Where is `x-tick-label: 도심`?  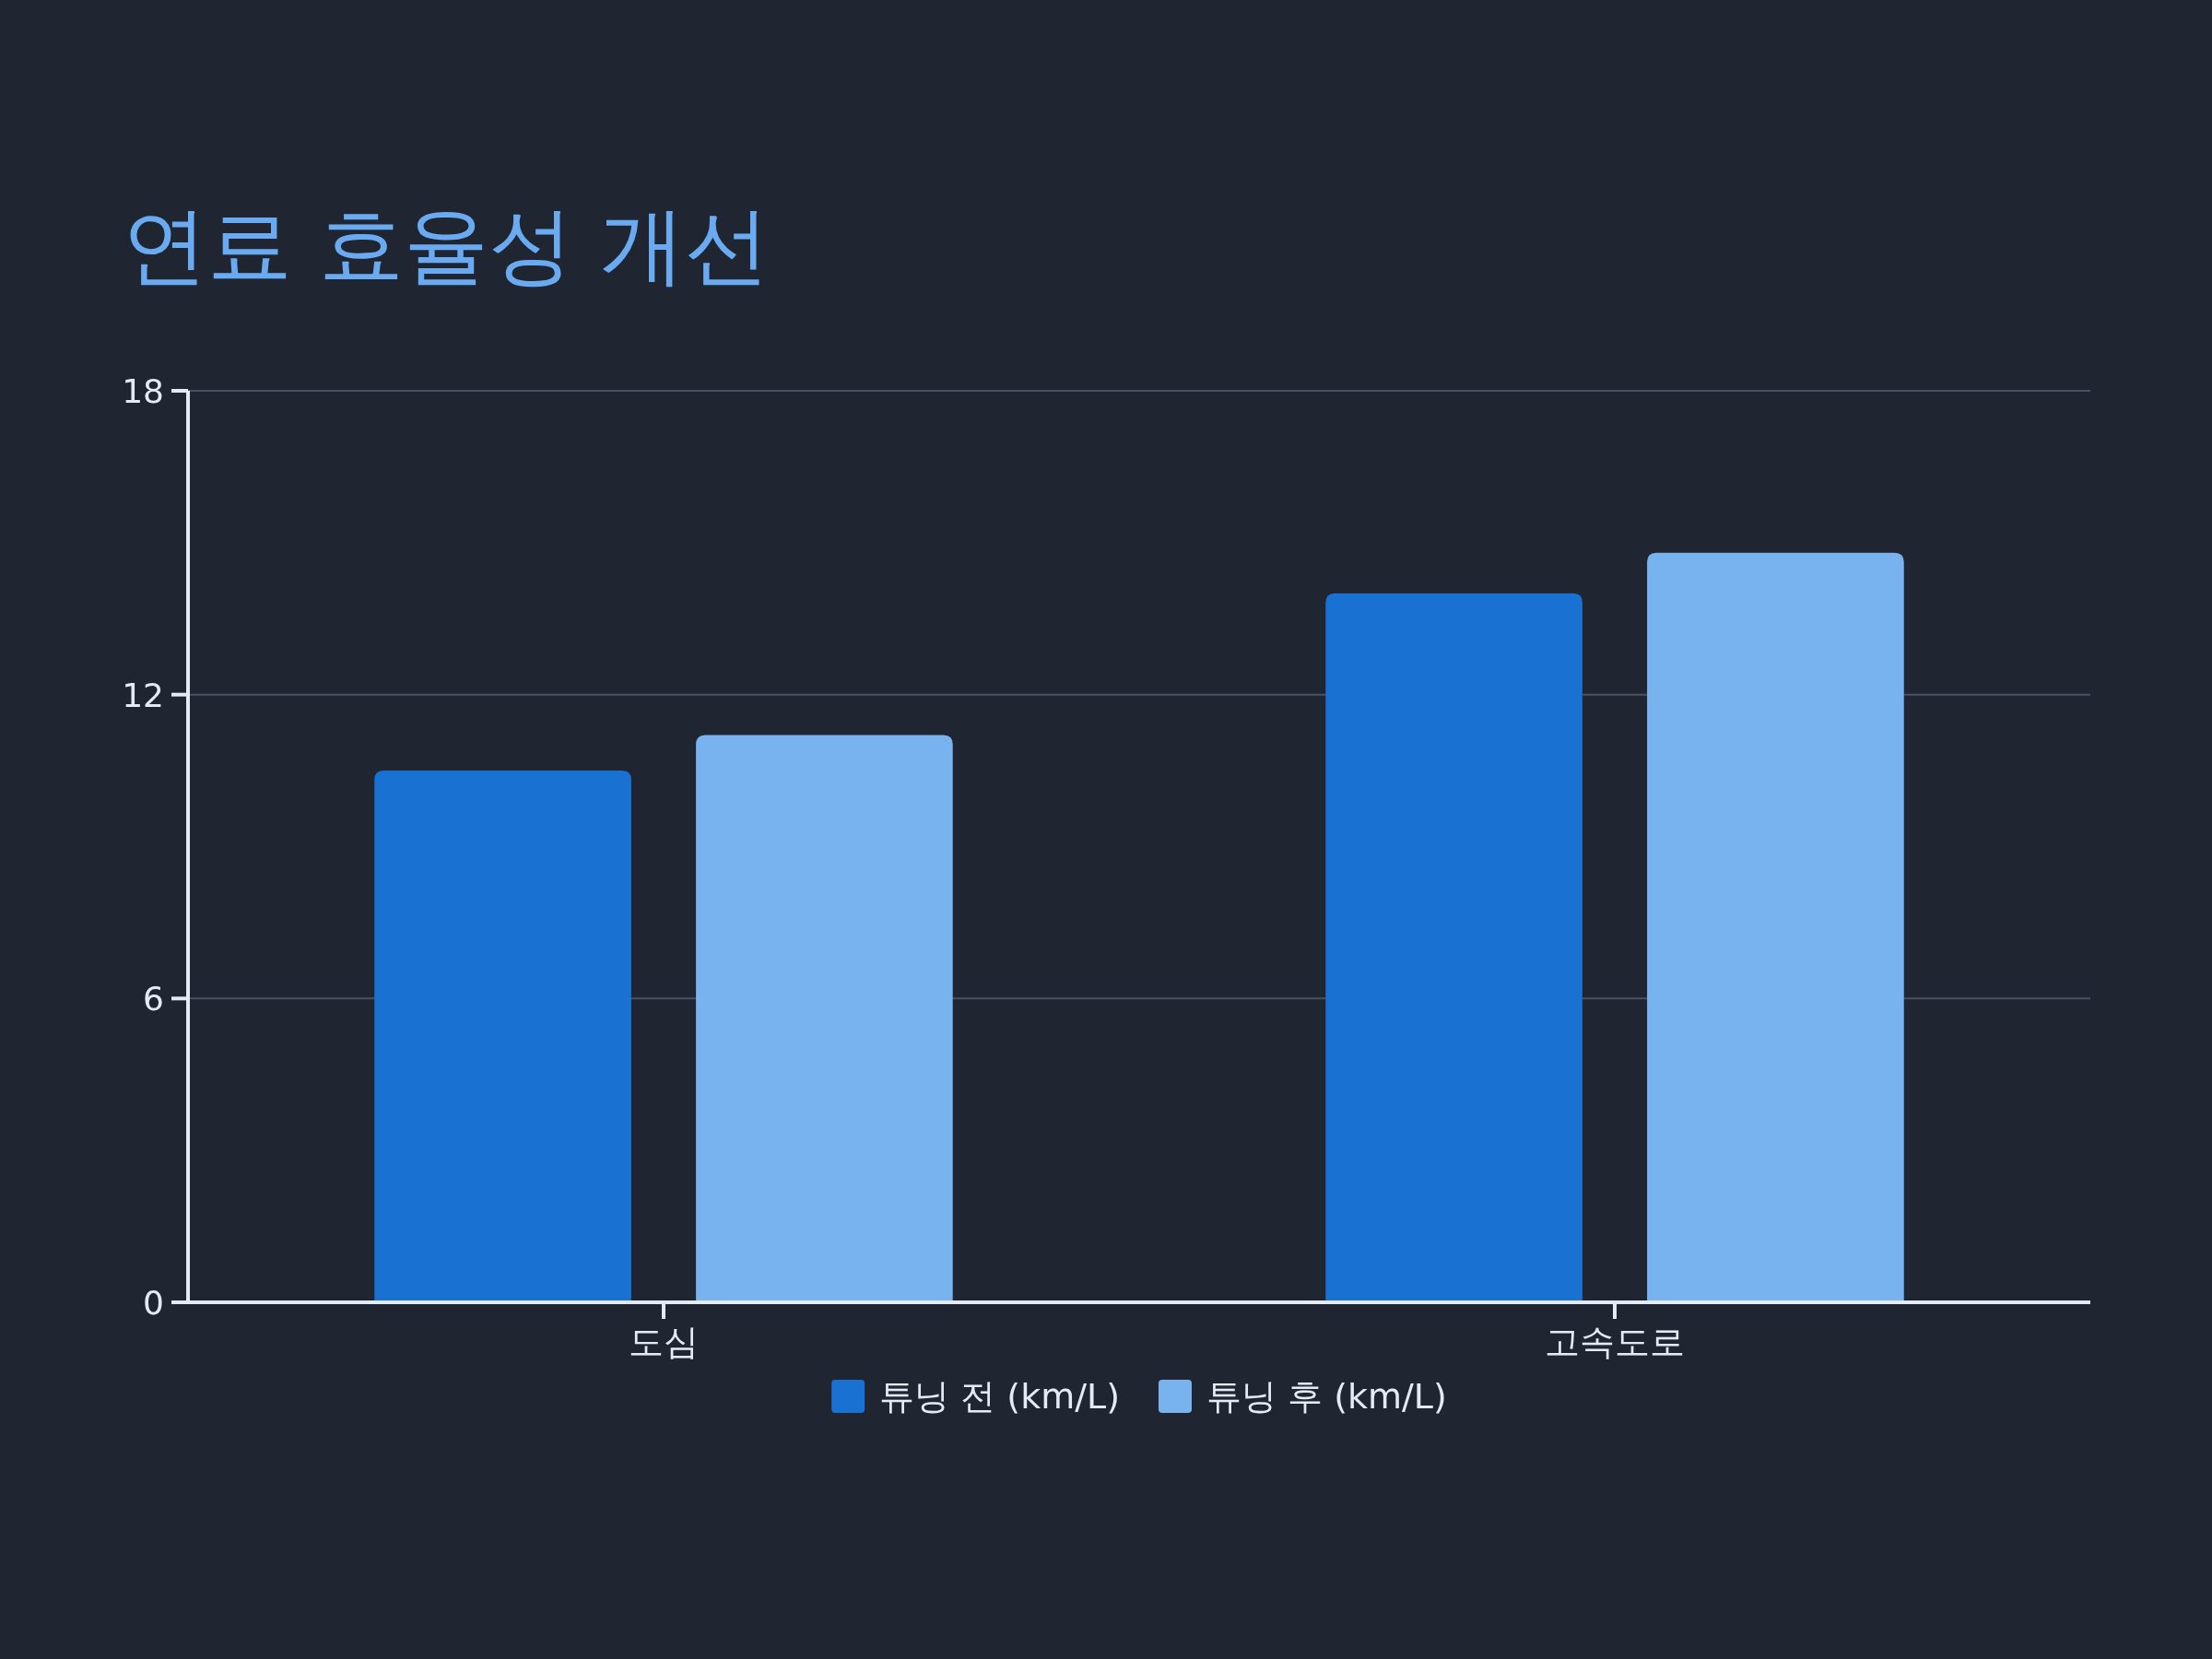
x-tick-label: 도심 is located at coordinates (664, 1342).